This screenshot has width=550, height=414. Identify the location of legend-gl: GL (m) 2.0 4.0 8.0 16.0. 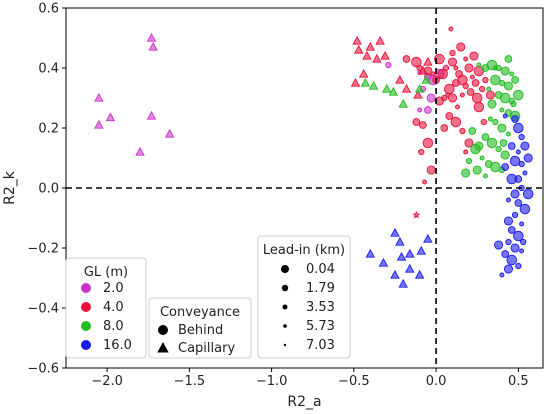
(106, 308).